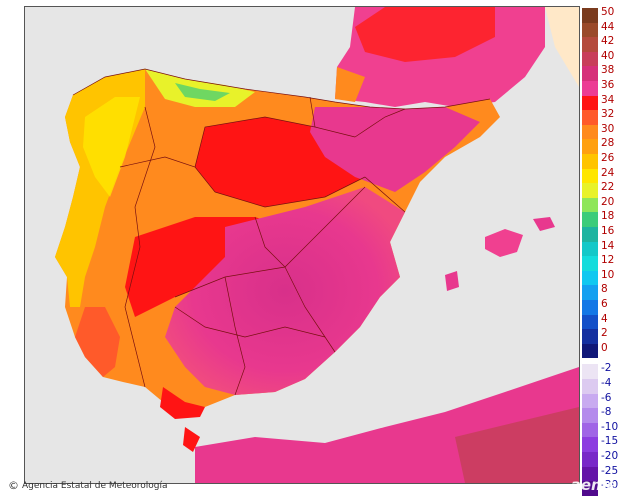  I want to click on copyright-icon: ©, so click(13, 485).